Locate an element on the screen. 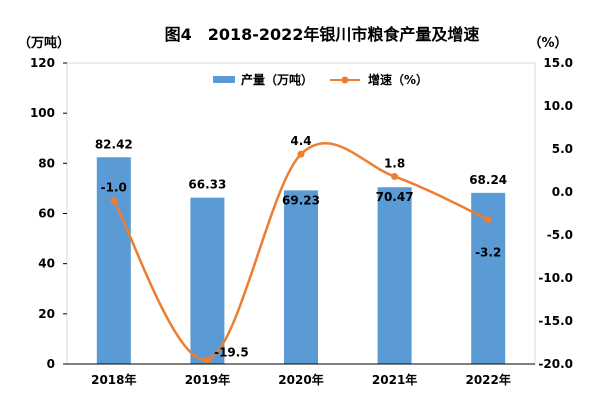 The image size is (608, 414). right-tick-label: -15.0 is located at coordinates (555, 321).